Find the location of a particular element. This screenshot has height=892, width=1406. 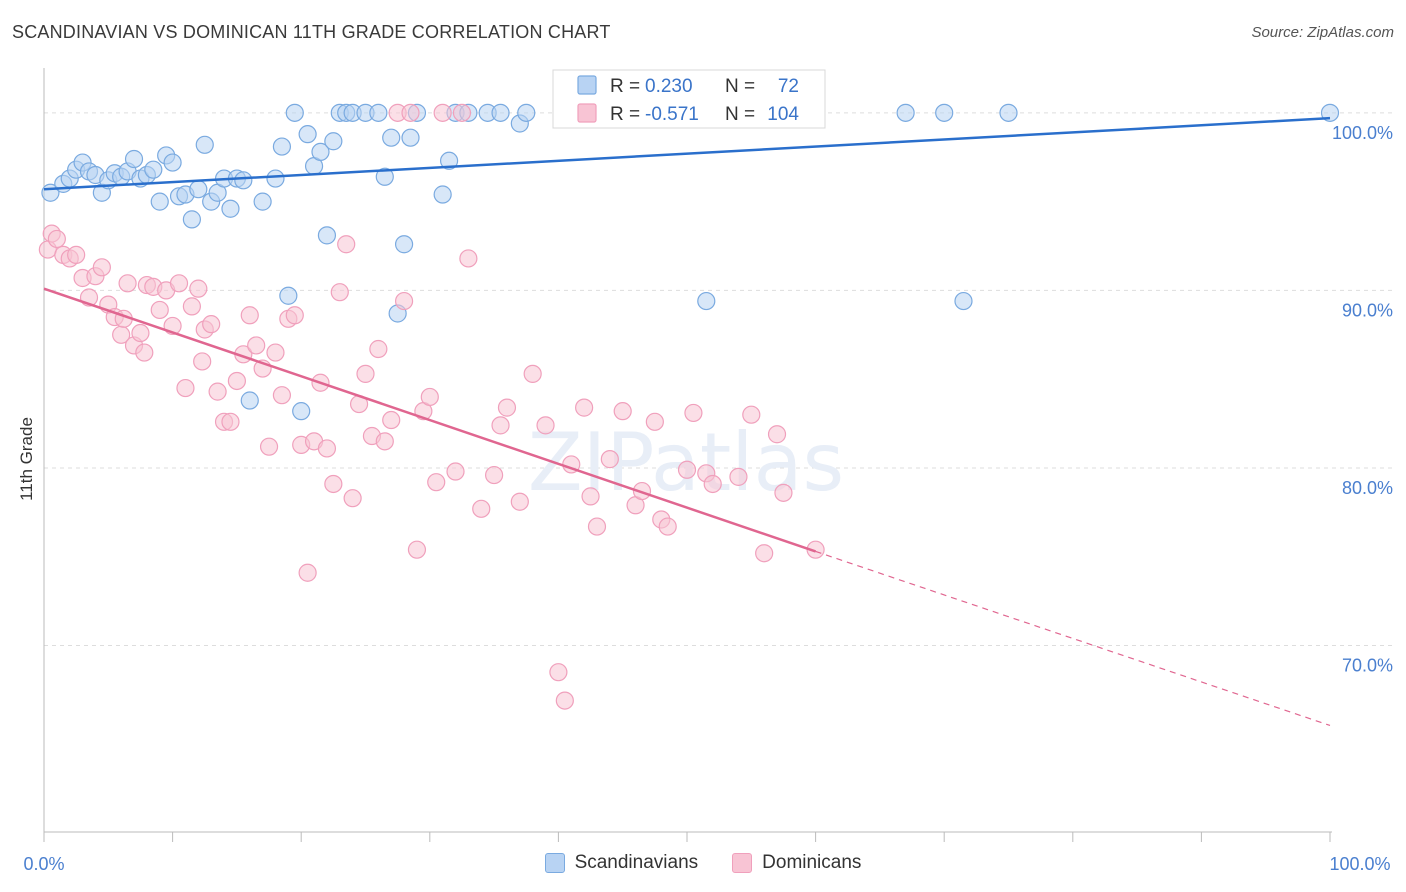

legend-item-scandinavians: Scandinavians is located at coordinates (621, 863).